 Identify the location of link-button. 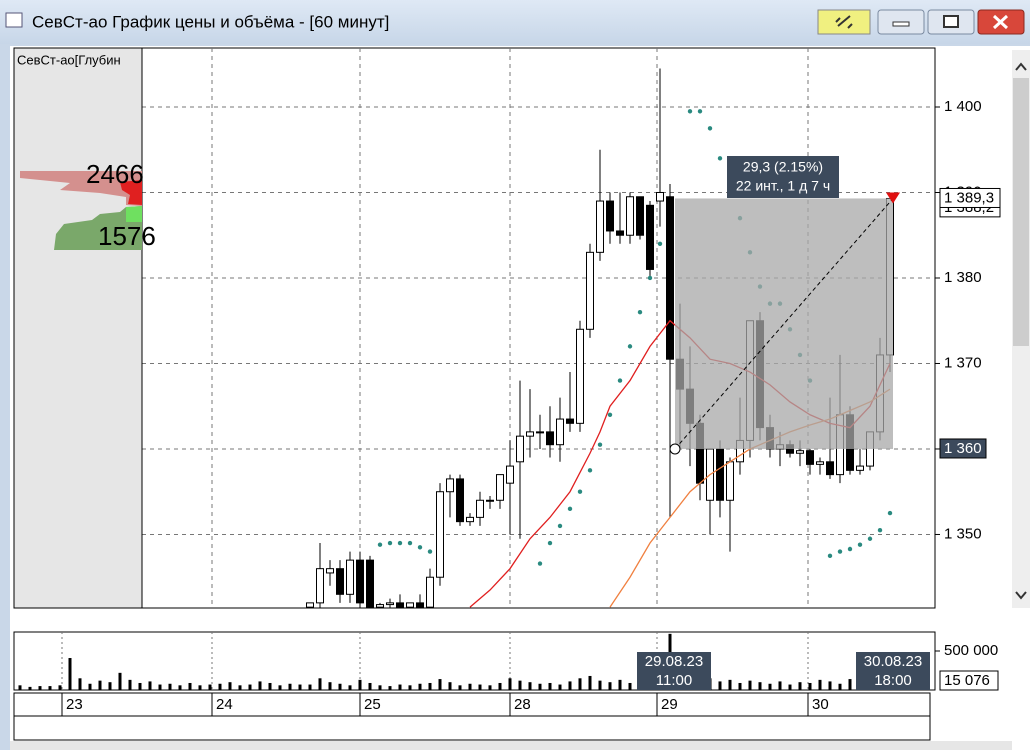
(844, 22).